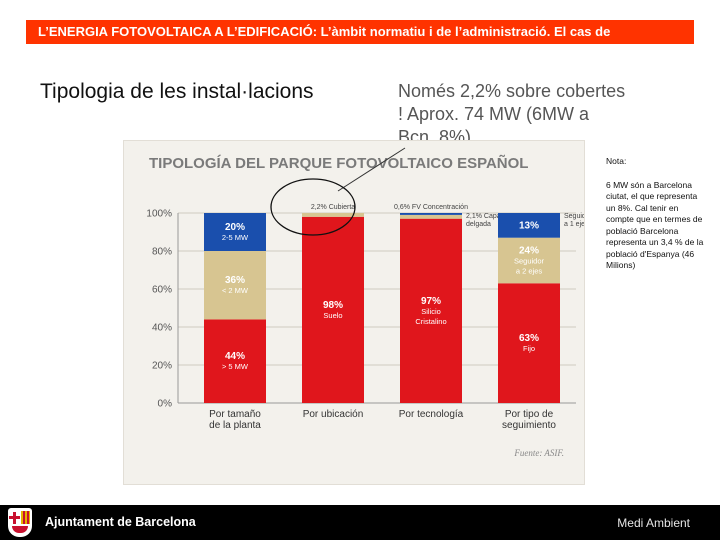  What do you see at coordinates (360, 522) in the screenshot?
I see `footer-bar: Ajuntament de Barcelona Medi Ambient` at bounding box center [360, 522].